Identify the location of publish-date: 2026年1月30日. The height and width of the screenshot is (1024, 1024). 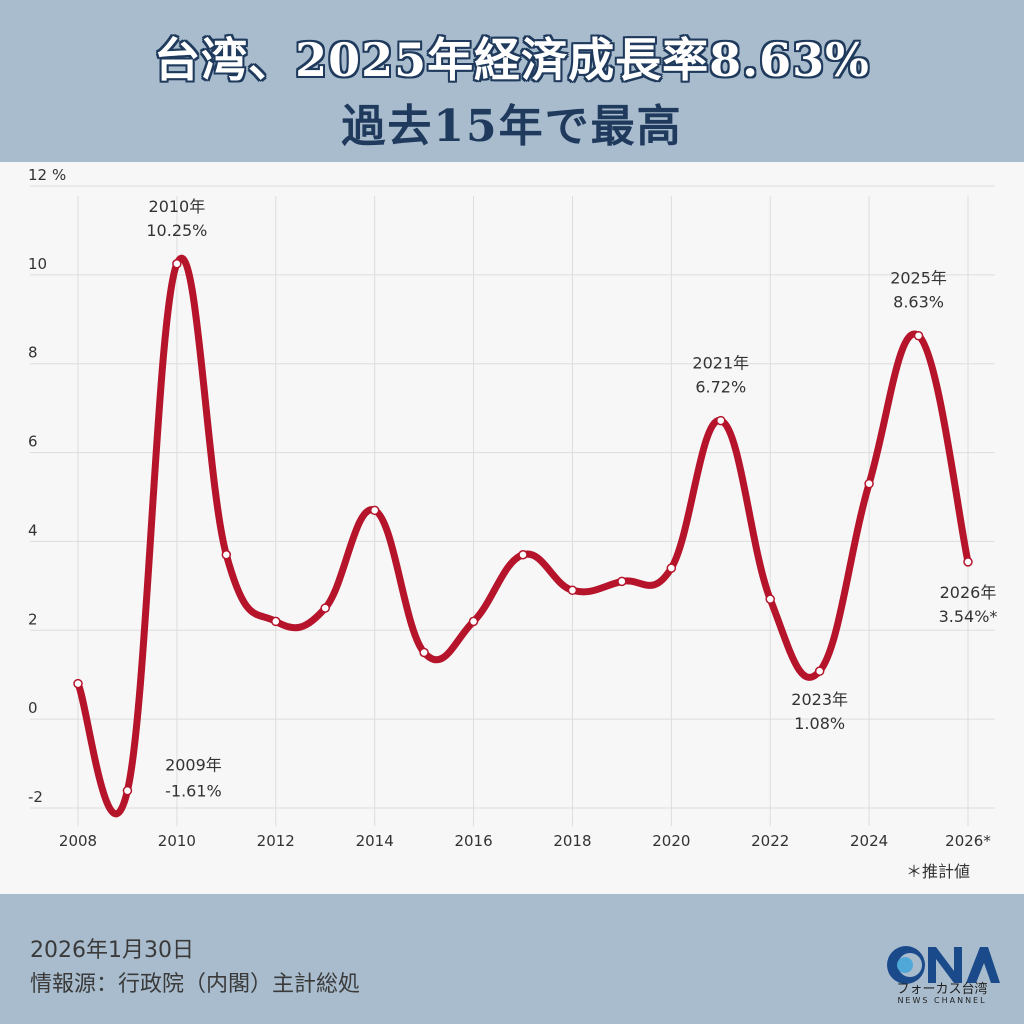
(112, 950).